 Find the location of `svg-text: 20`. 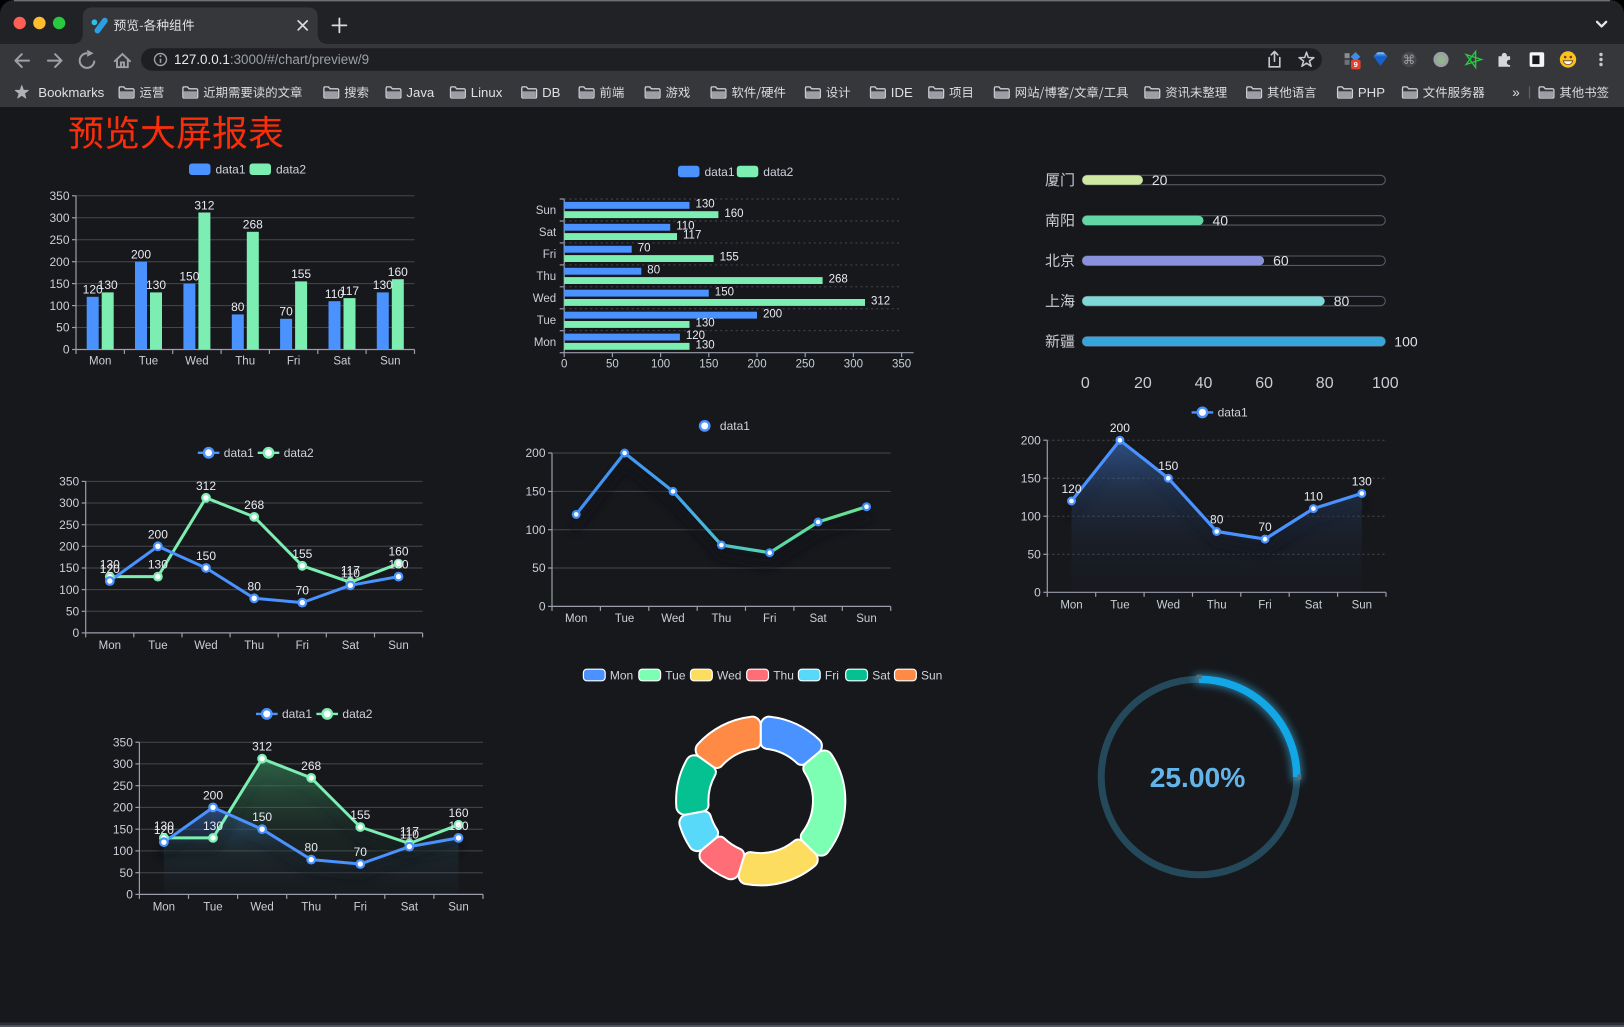

svg-text: 20 is located at coordinates (1160, 180).